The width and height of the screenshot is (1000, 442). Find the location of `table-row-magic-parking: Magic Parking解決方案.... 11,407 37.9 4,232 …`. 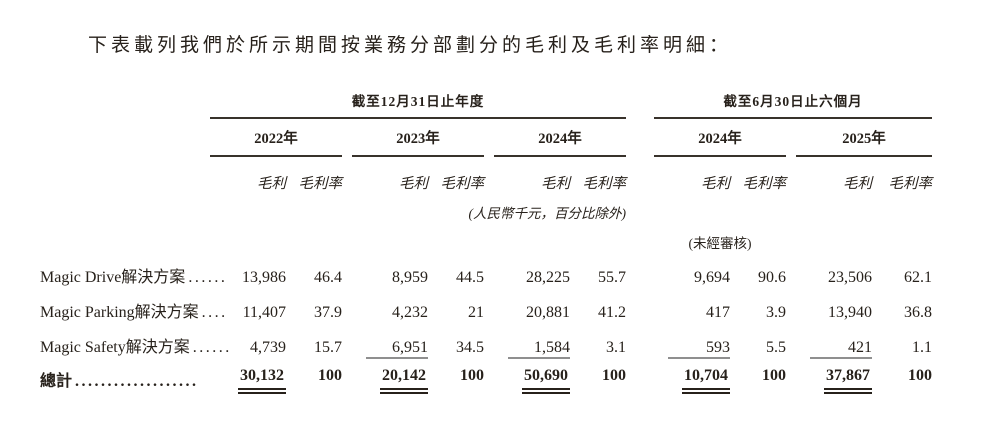

table-row-magic-parking: Magic Parking解決方案.... 11,407 37.9 4,232 … is located at coordinates (486, 304).